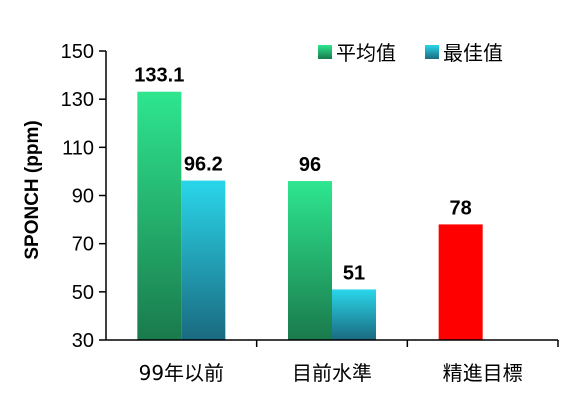 This screenshot has width=582, height=405. I want to click on data-label: 51, so click(354, 273).